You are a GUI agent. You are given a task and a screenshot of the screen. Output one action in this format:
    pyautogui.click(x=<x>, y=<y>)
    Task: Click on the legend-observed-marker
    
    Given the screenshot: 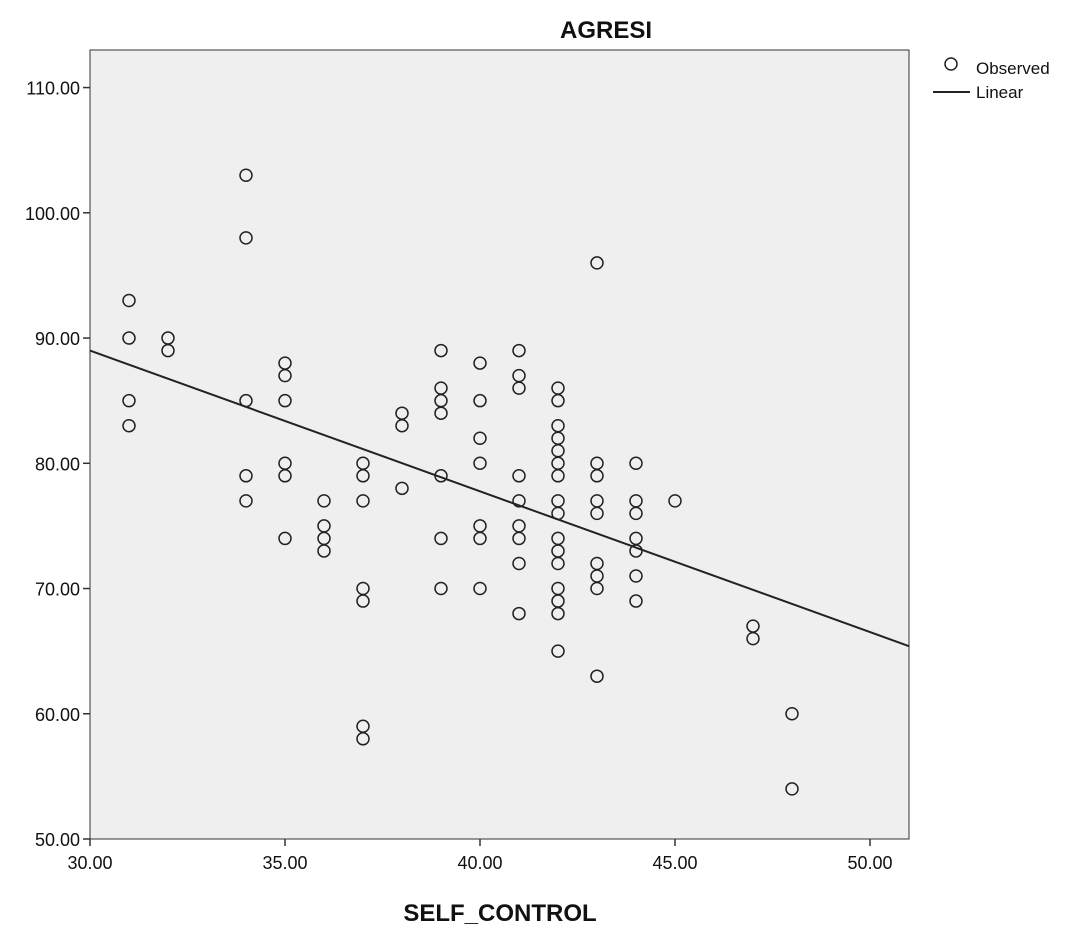 What is the action you would take?
    pyautogui.click(x=951, y=64)
    